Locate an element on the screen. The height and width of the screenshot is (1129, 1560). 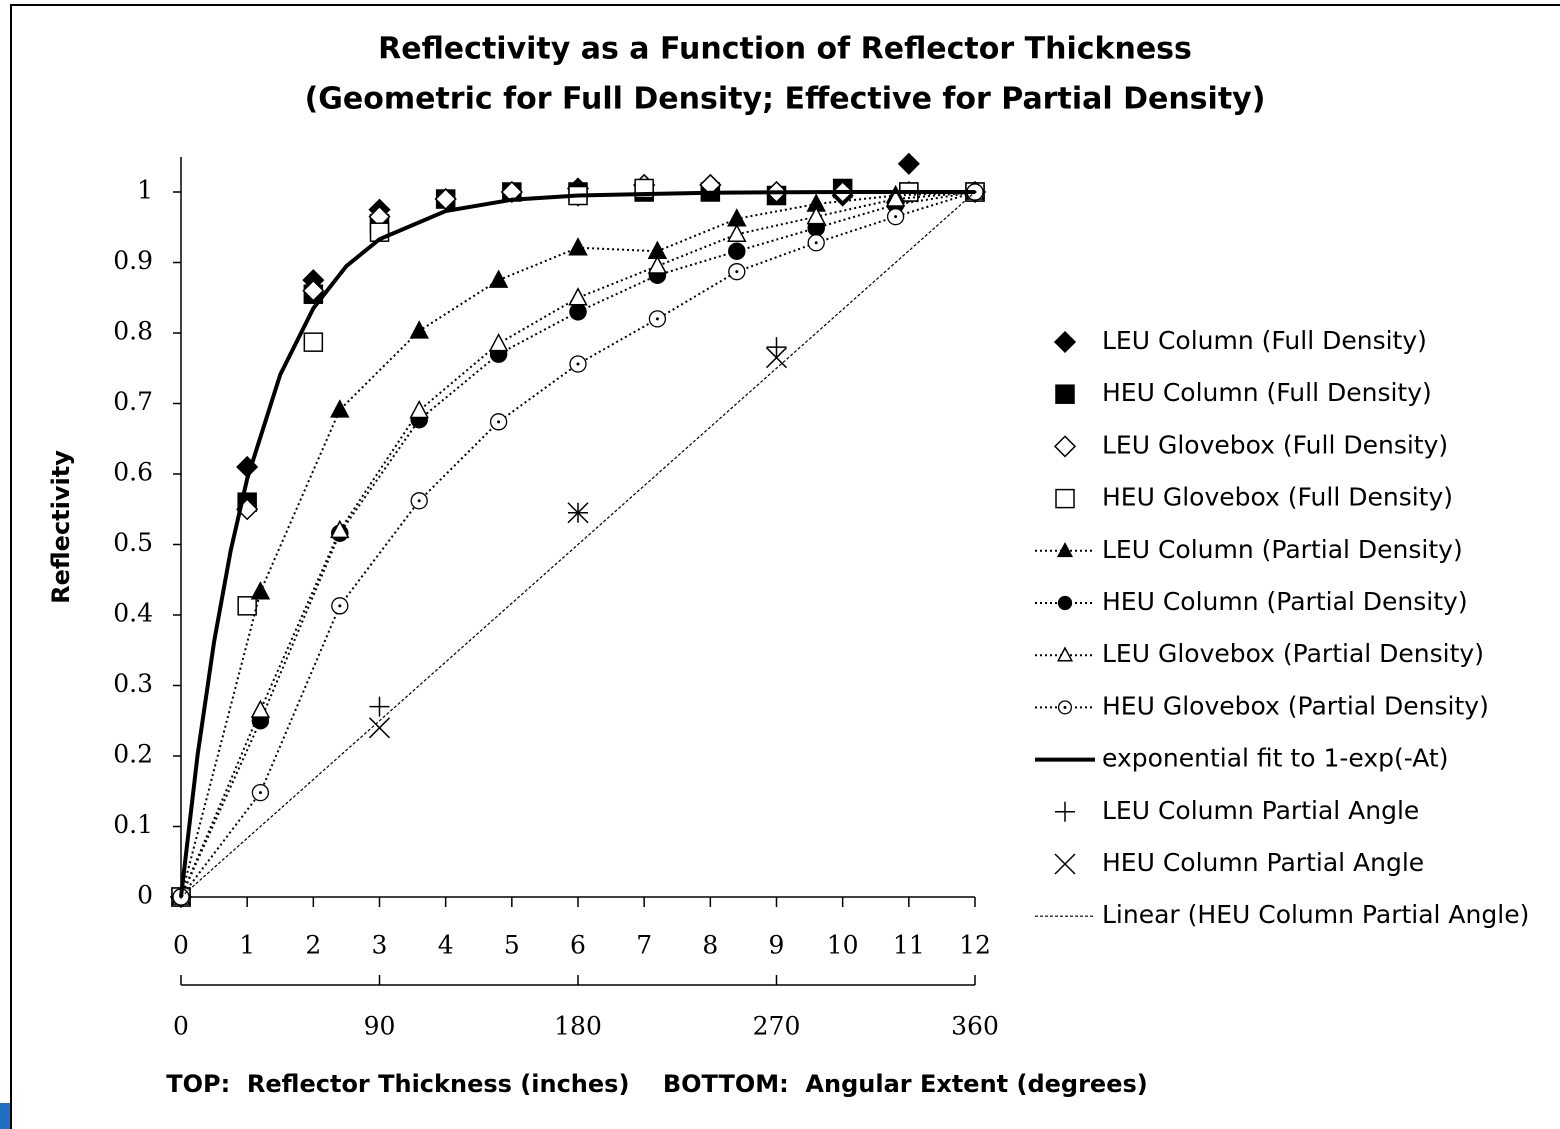
corner-patch is located at coordinates (5, 1116).